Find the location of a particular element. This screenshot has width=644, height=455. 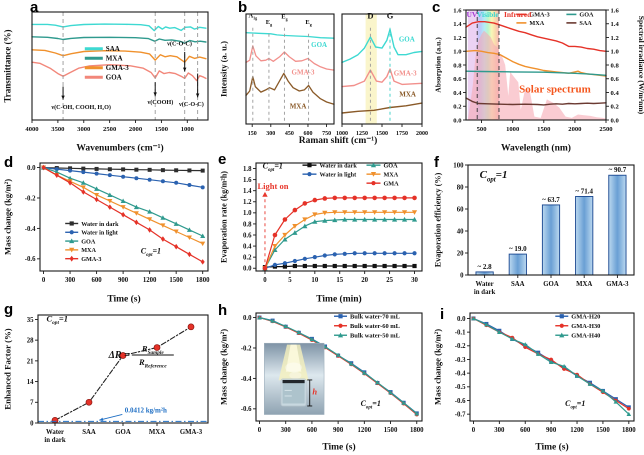

svg-text: GMA-H30 is located at coordinates (585, 326).